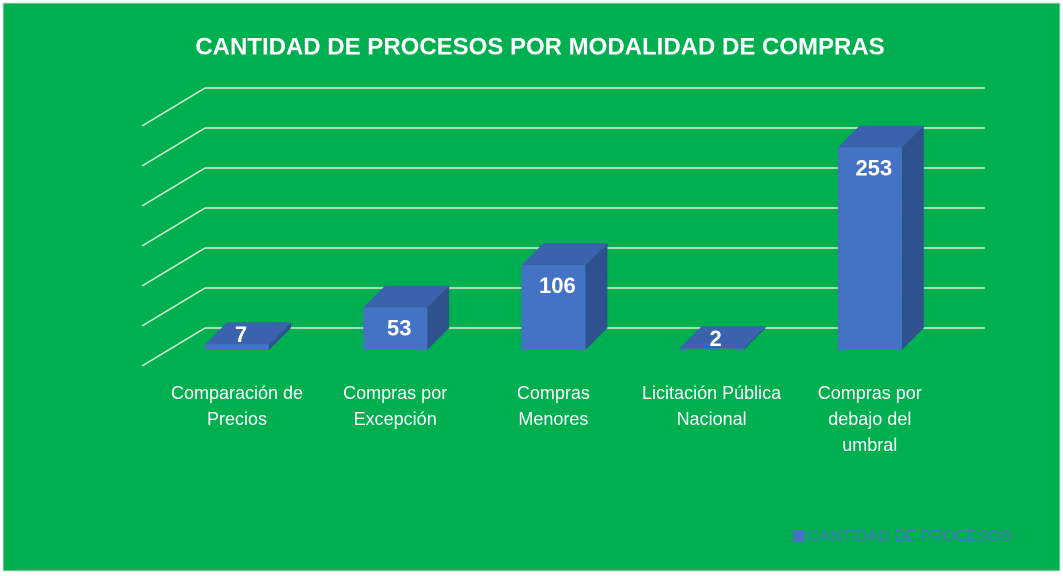 The height and width of the screenshot is (576, 1063). Describe the element at coordinates (557, 285) in the screenshot. I see `data-label: 106` at that location.